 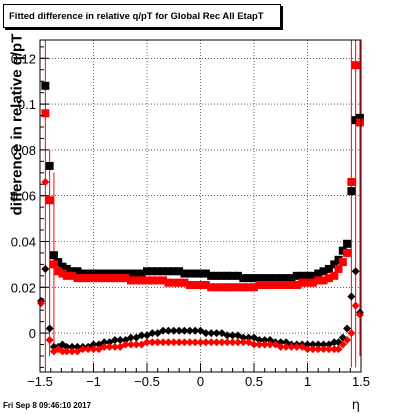 I want to click on x-axis-title: η, so click(x=355, y=405).